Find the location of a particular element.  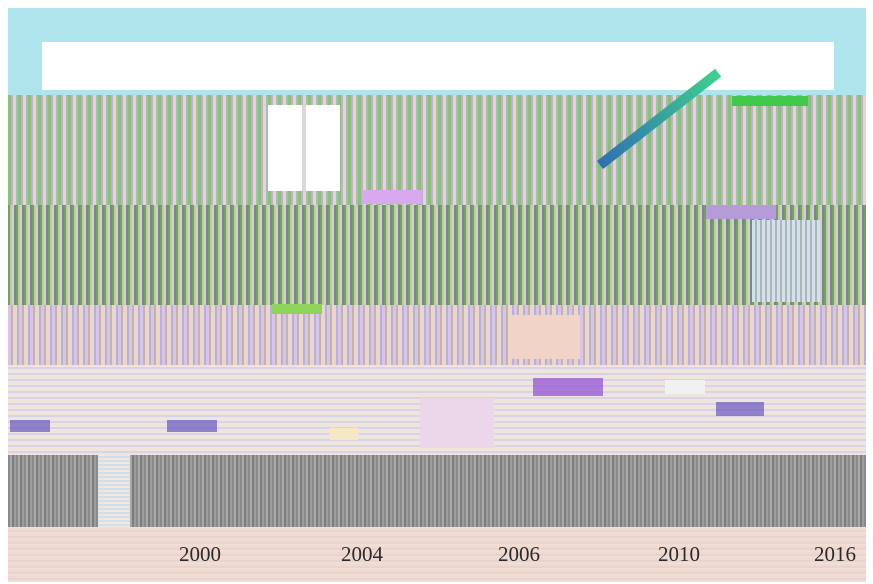

timeline-year: 2010 is located at coordinates (679, 554).